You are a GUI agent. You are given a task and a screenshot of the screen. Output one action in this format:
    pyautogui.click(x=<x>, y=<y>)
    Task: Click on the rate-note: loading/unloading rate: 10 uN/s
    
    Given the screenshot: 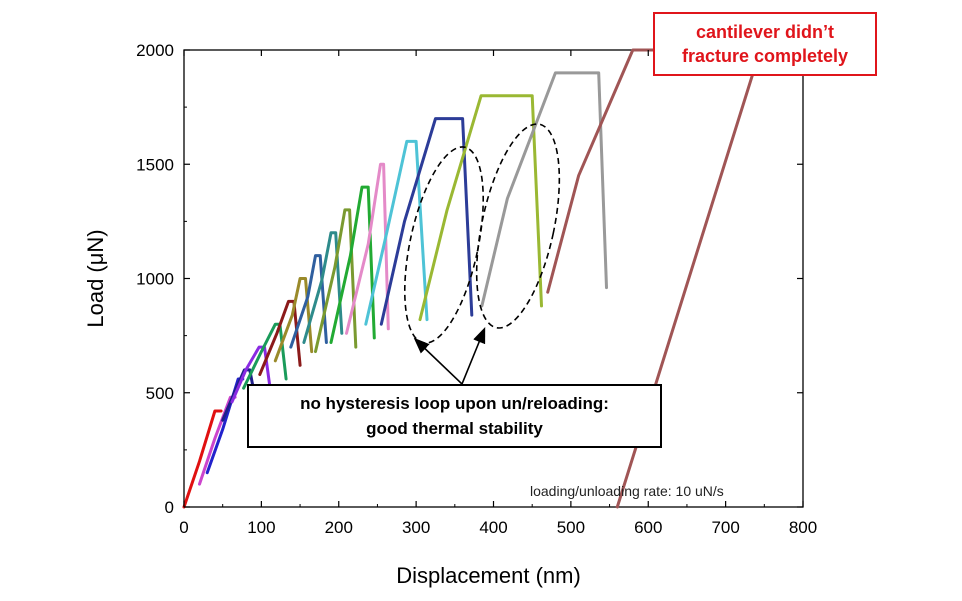 What is the action you would take?
    pyautogui.click(x=627, y=491)
    